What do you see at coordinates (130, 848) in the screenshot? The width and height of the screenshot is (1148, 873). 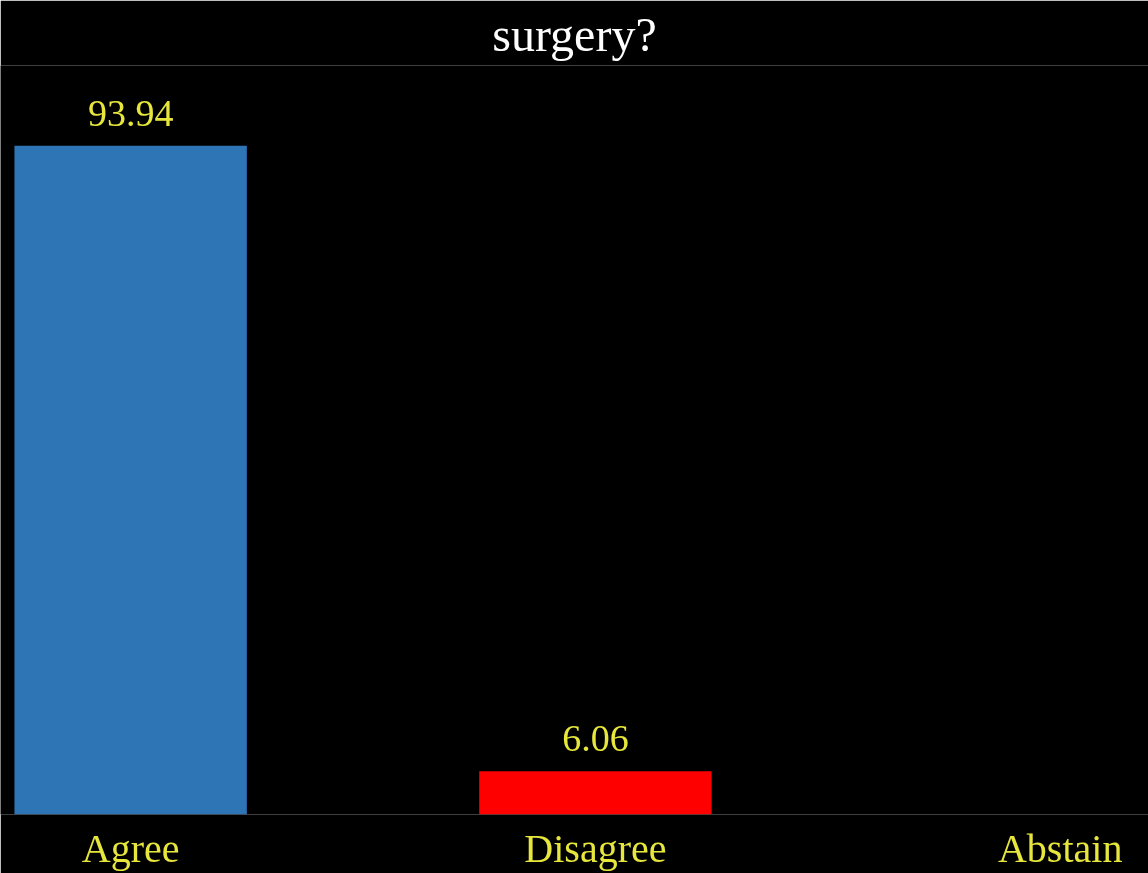 I see `x-tick-label: Agree` at bounding box center [130, 848].